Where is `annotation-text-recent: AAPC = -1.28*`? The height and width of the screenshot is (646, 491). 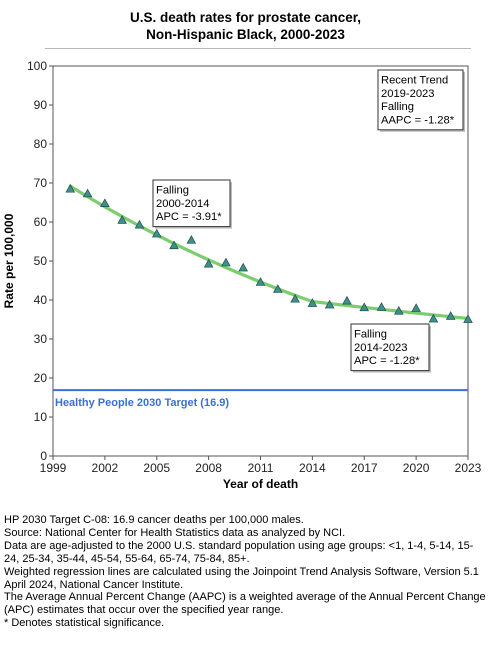
annotation-text-recent: AAPC = -1.28* is located at coordinates (418, 120).